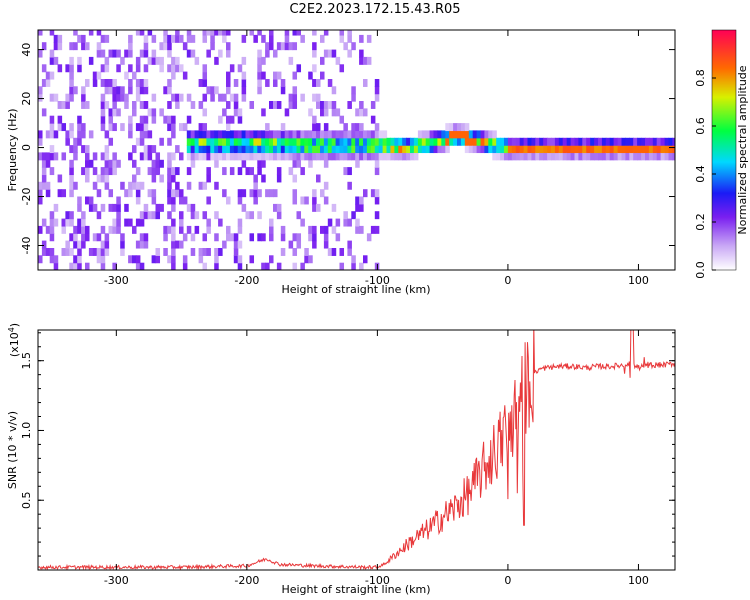  What do you see at coordinates (638, 280) in the screenshot?
I see `x-tick-label: 100` at bounding box center [638, 280].